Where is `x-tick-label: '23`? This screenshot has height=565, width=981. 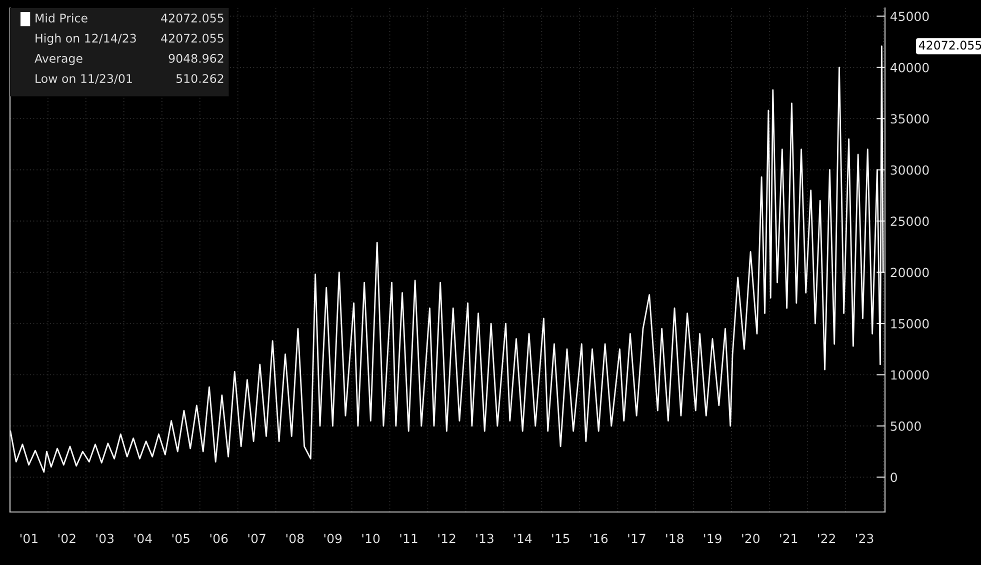
x-tick-label: '23 is located at coordinates (865, 539).